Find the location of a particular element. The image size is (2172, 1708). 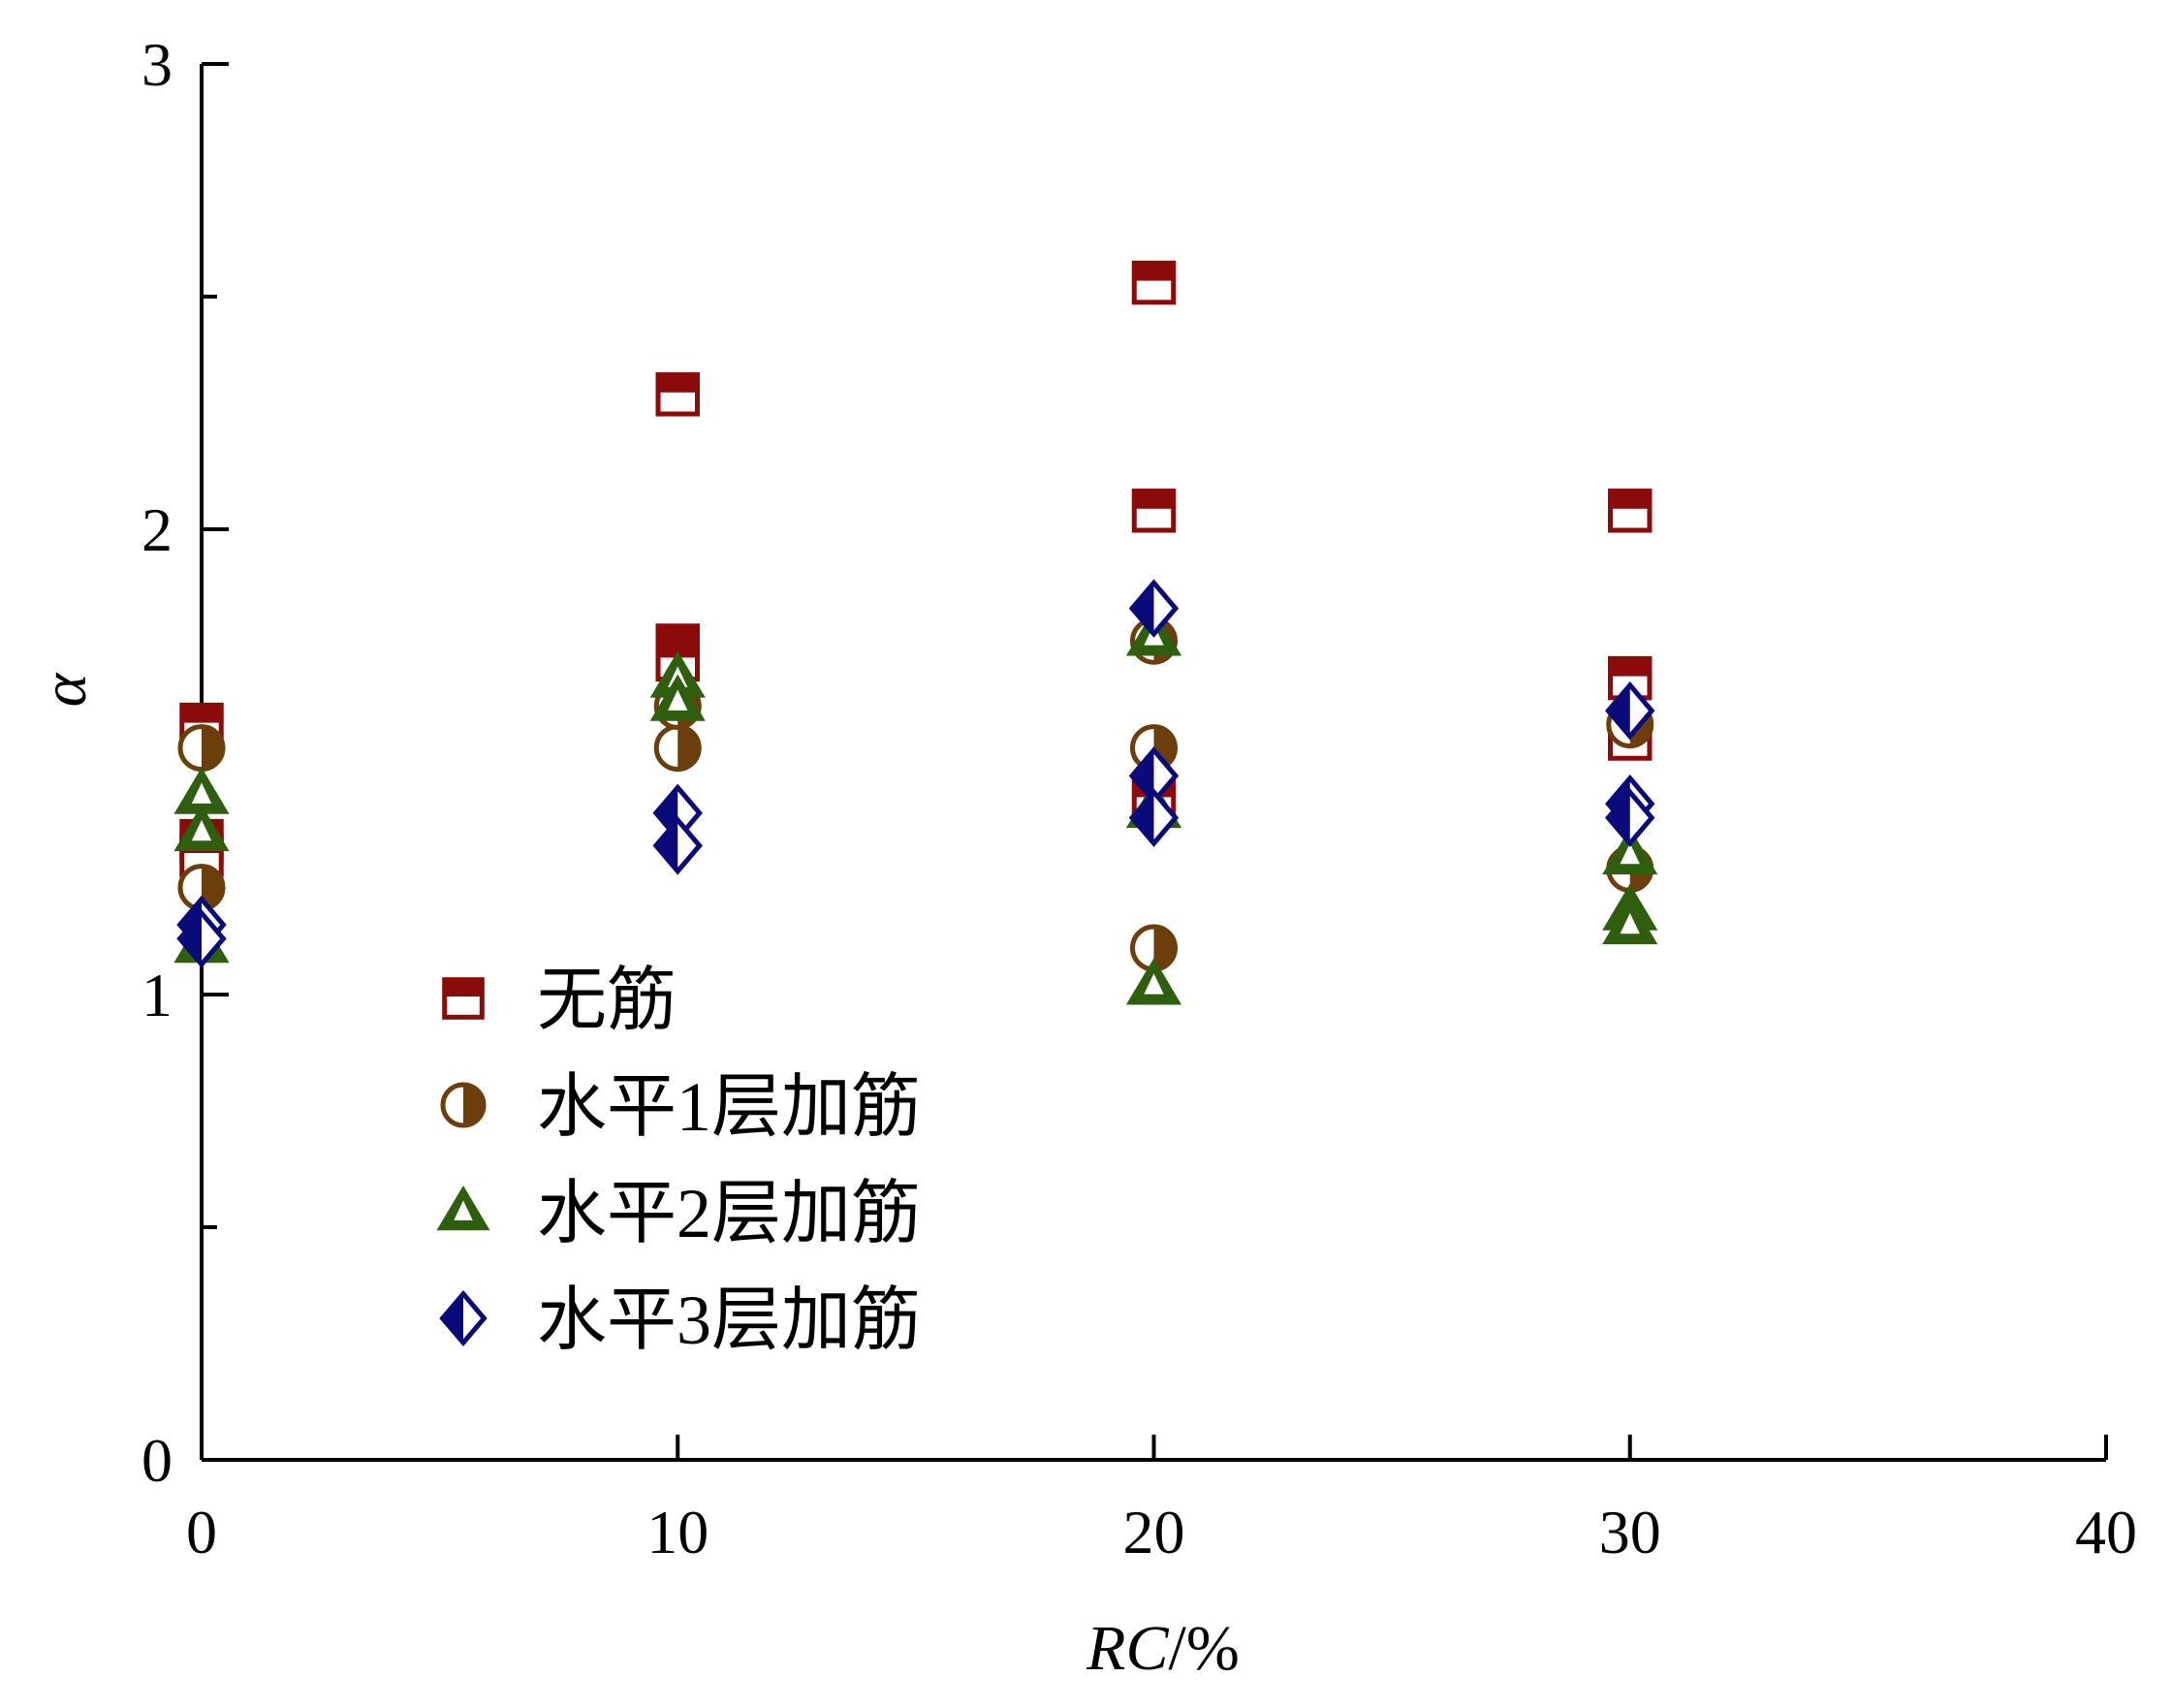

x-tick-label: 20 is located at coordinates (1154, 1532).